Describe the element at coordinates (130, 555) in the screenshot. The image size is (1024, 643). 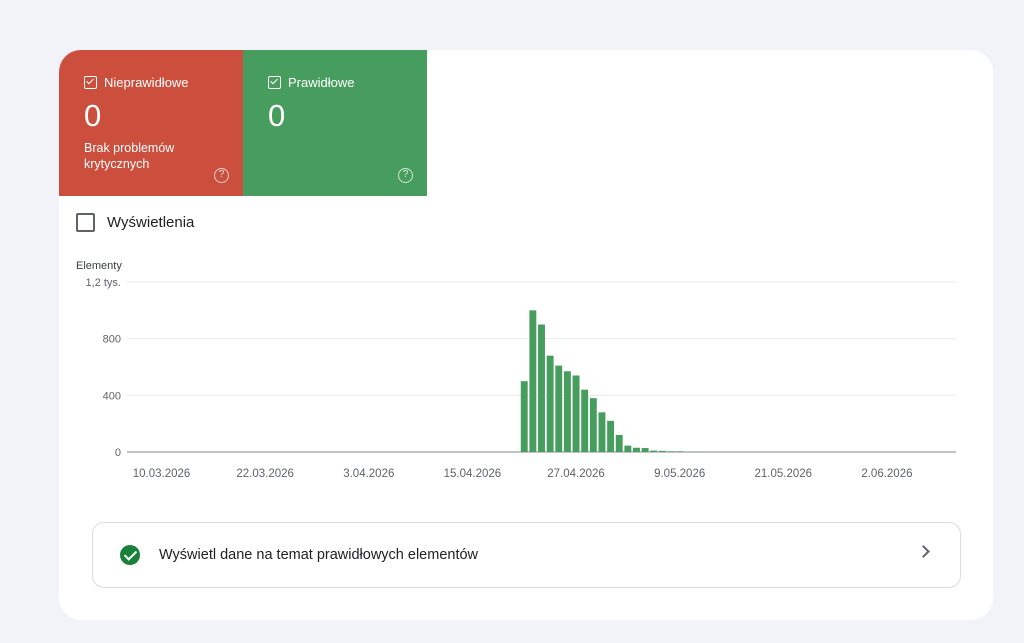
I see `check-circle-icon` at that location.